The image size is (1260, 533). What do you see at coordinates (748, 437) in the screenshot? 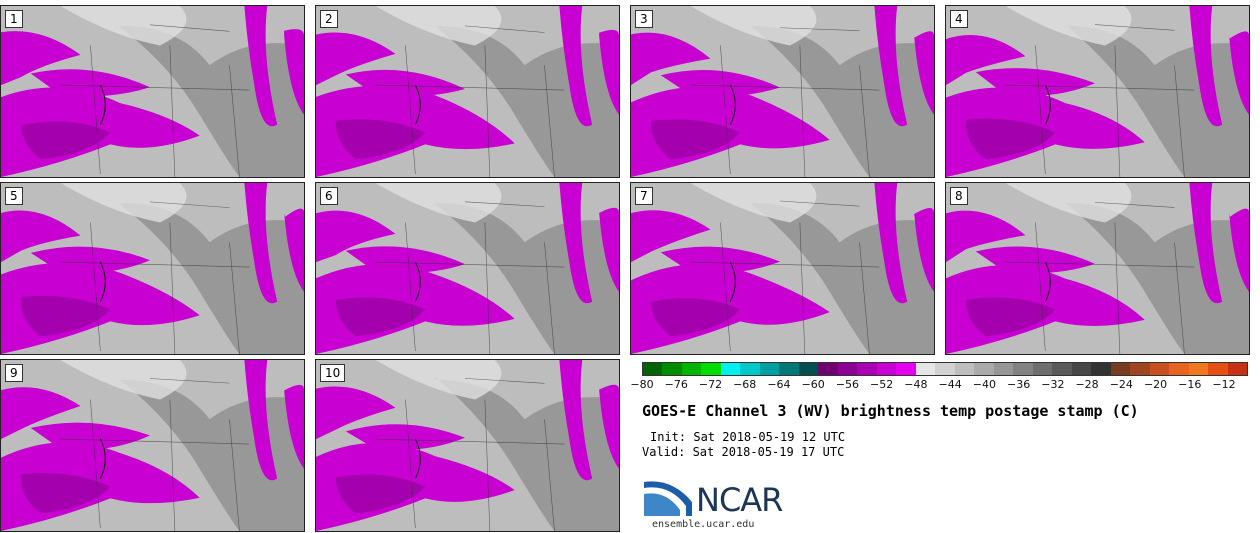
I see `init-time: Init: Sat 2018-05-19 12 UTC` at bounding box center [748, 437].